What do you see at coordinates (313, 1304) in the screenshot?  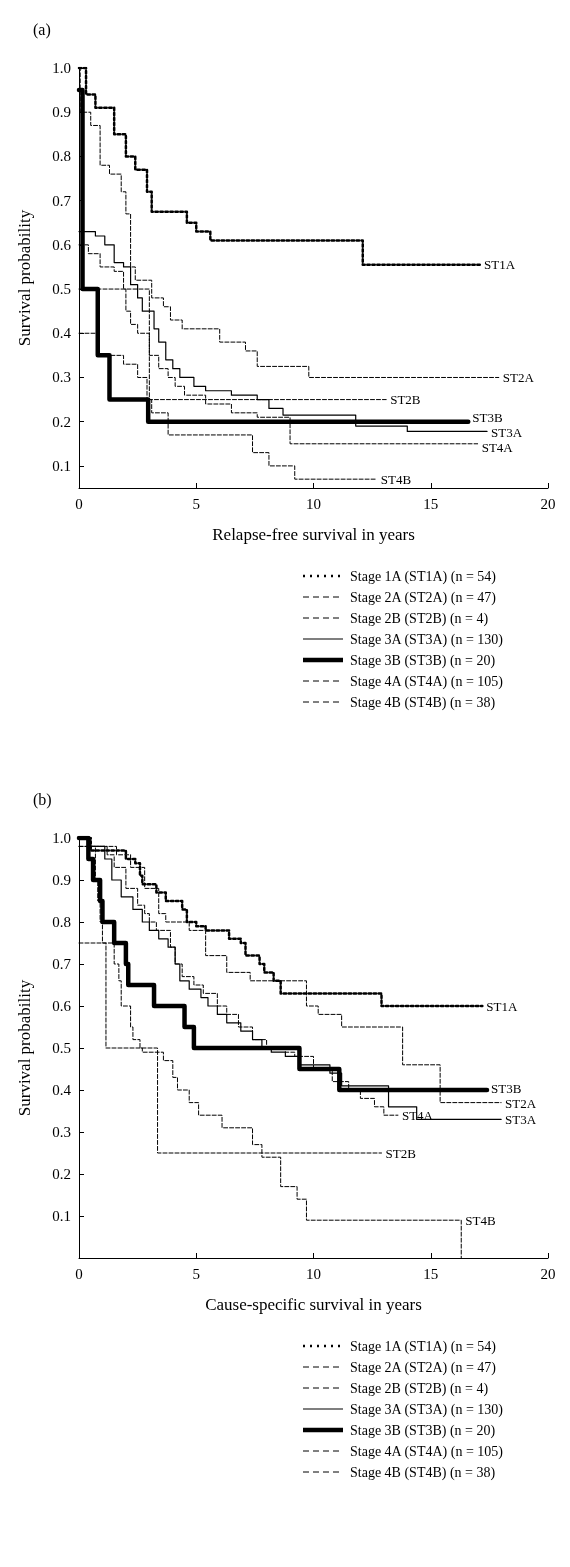 I see `x-axis-title: Cause-specific survival in years` at bounding box center [313, 1304].